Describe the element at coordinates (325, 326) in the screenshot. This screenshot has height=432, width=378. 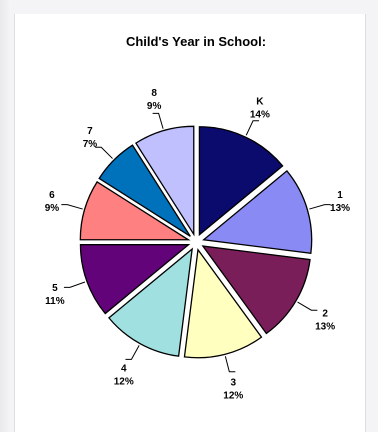
I see `slice-percent-2: 13%` at that location.